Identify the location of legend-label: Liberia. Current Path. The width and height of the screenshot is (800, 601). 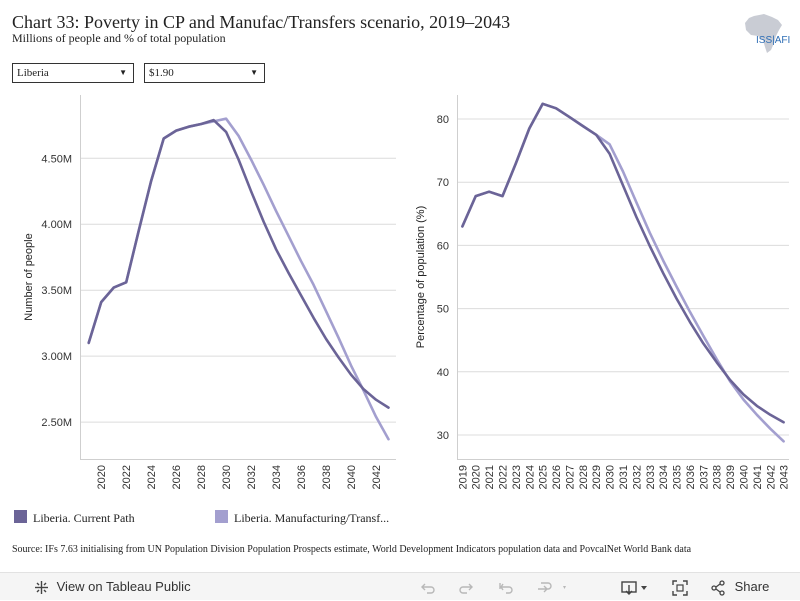
(84, 518).